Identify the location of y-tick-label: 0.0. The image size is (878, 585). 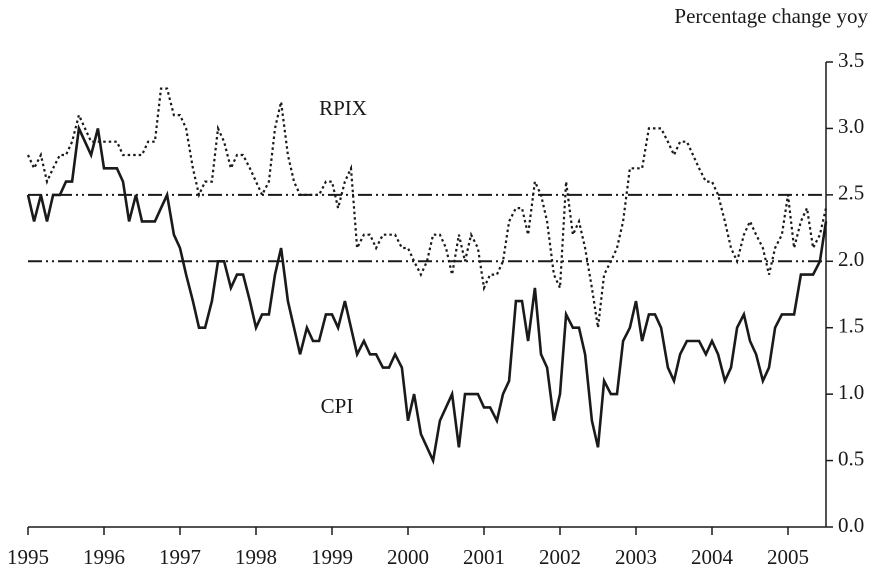
(851, 525).